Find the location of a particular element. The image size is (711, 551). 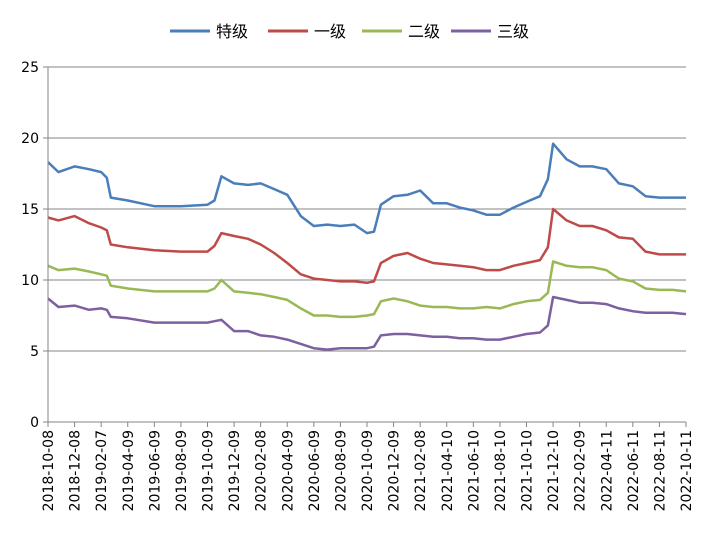

x-tick-label: 2022-08-11 is located at coordinates (660, 470).